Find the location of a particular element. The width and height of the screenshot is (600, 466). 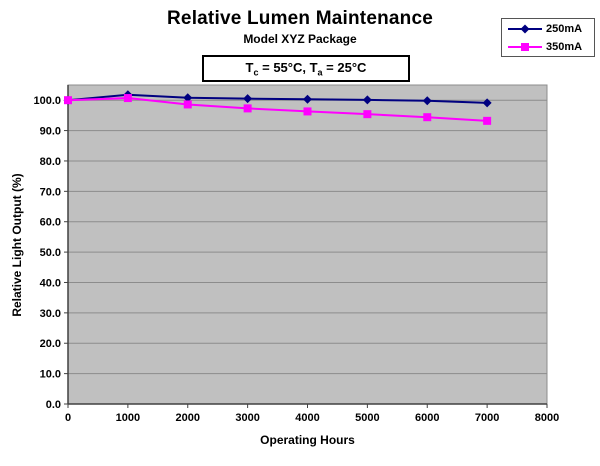

legend-item-250ma: 250mA is located at coordinates (550, 29).